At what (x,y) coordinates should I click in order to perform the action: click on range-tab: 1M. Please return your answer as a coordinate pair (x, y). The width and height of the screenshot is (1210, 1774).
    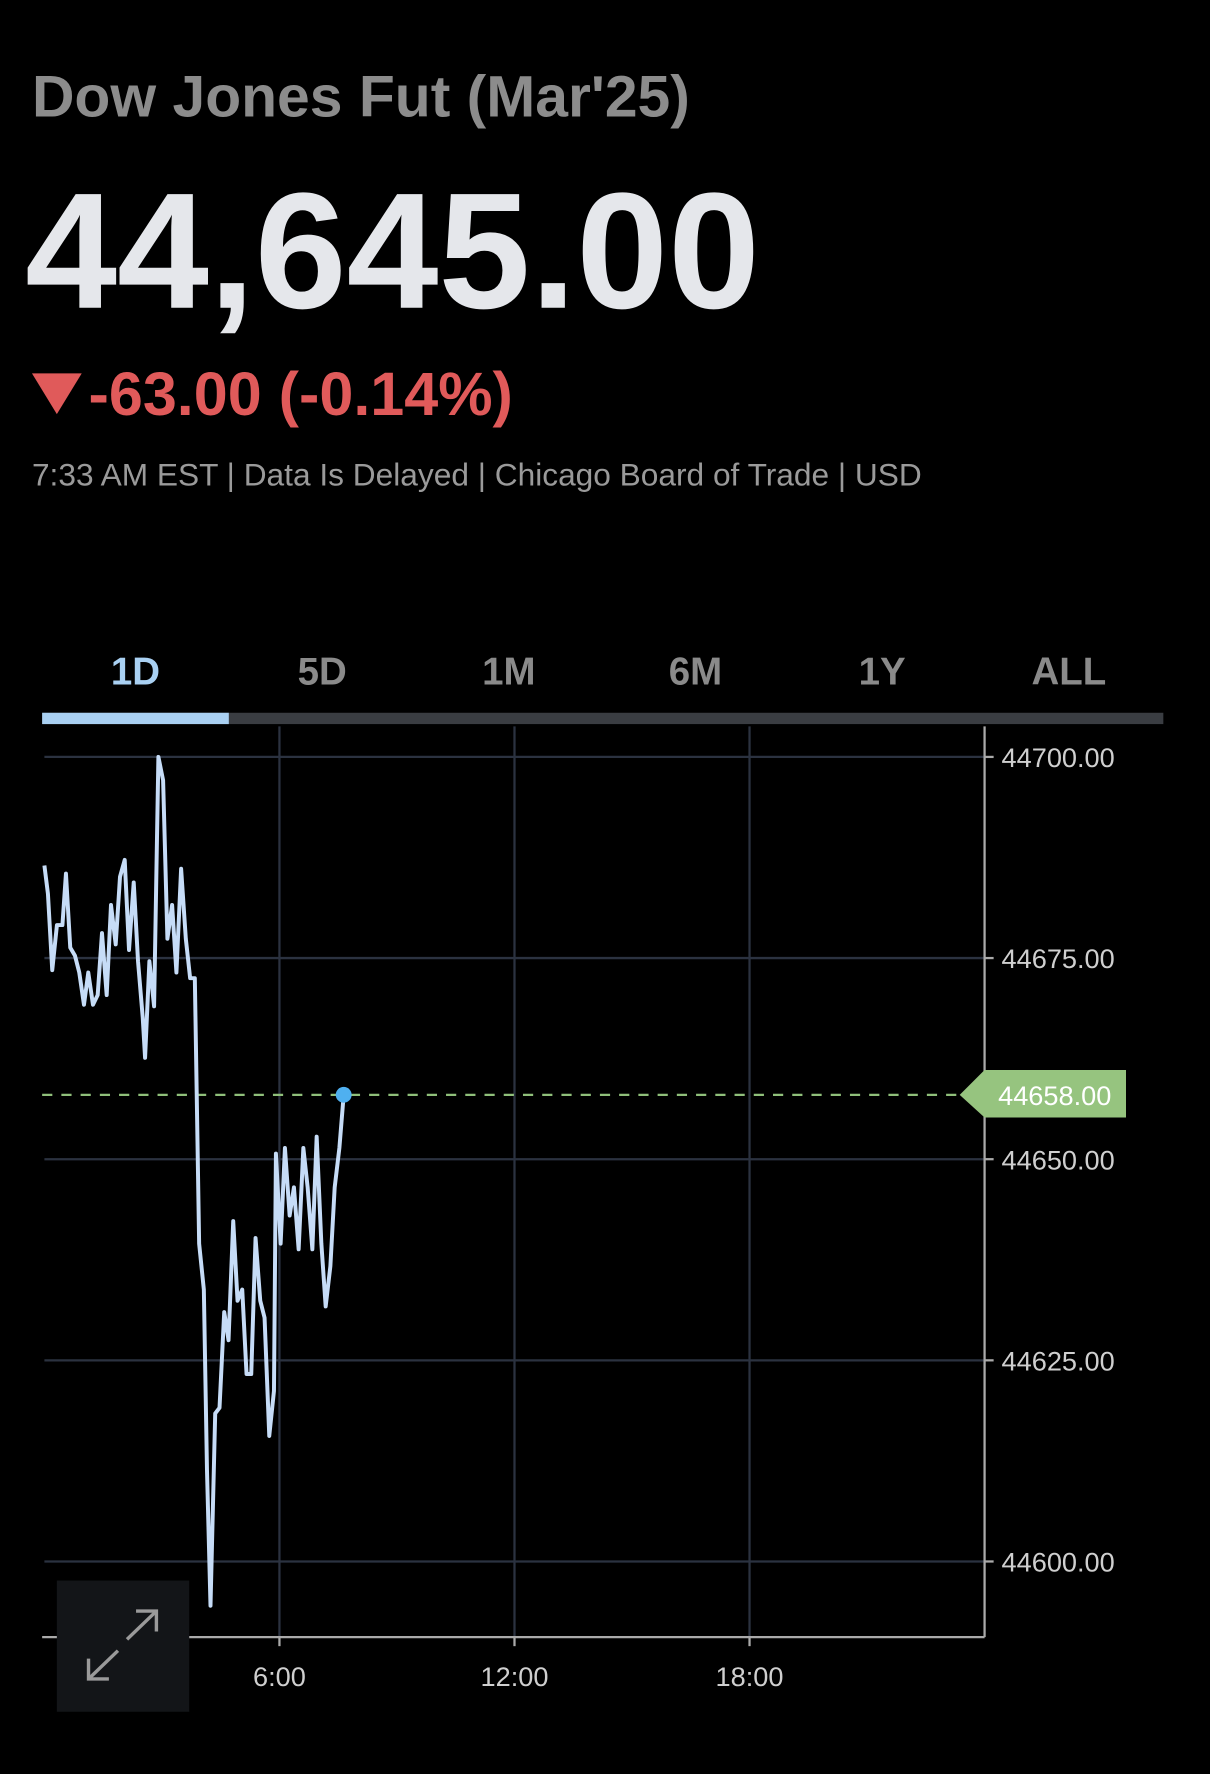
    Looking at the image, I should click on (508, 671).